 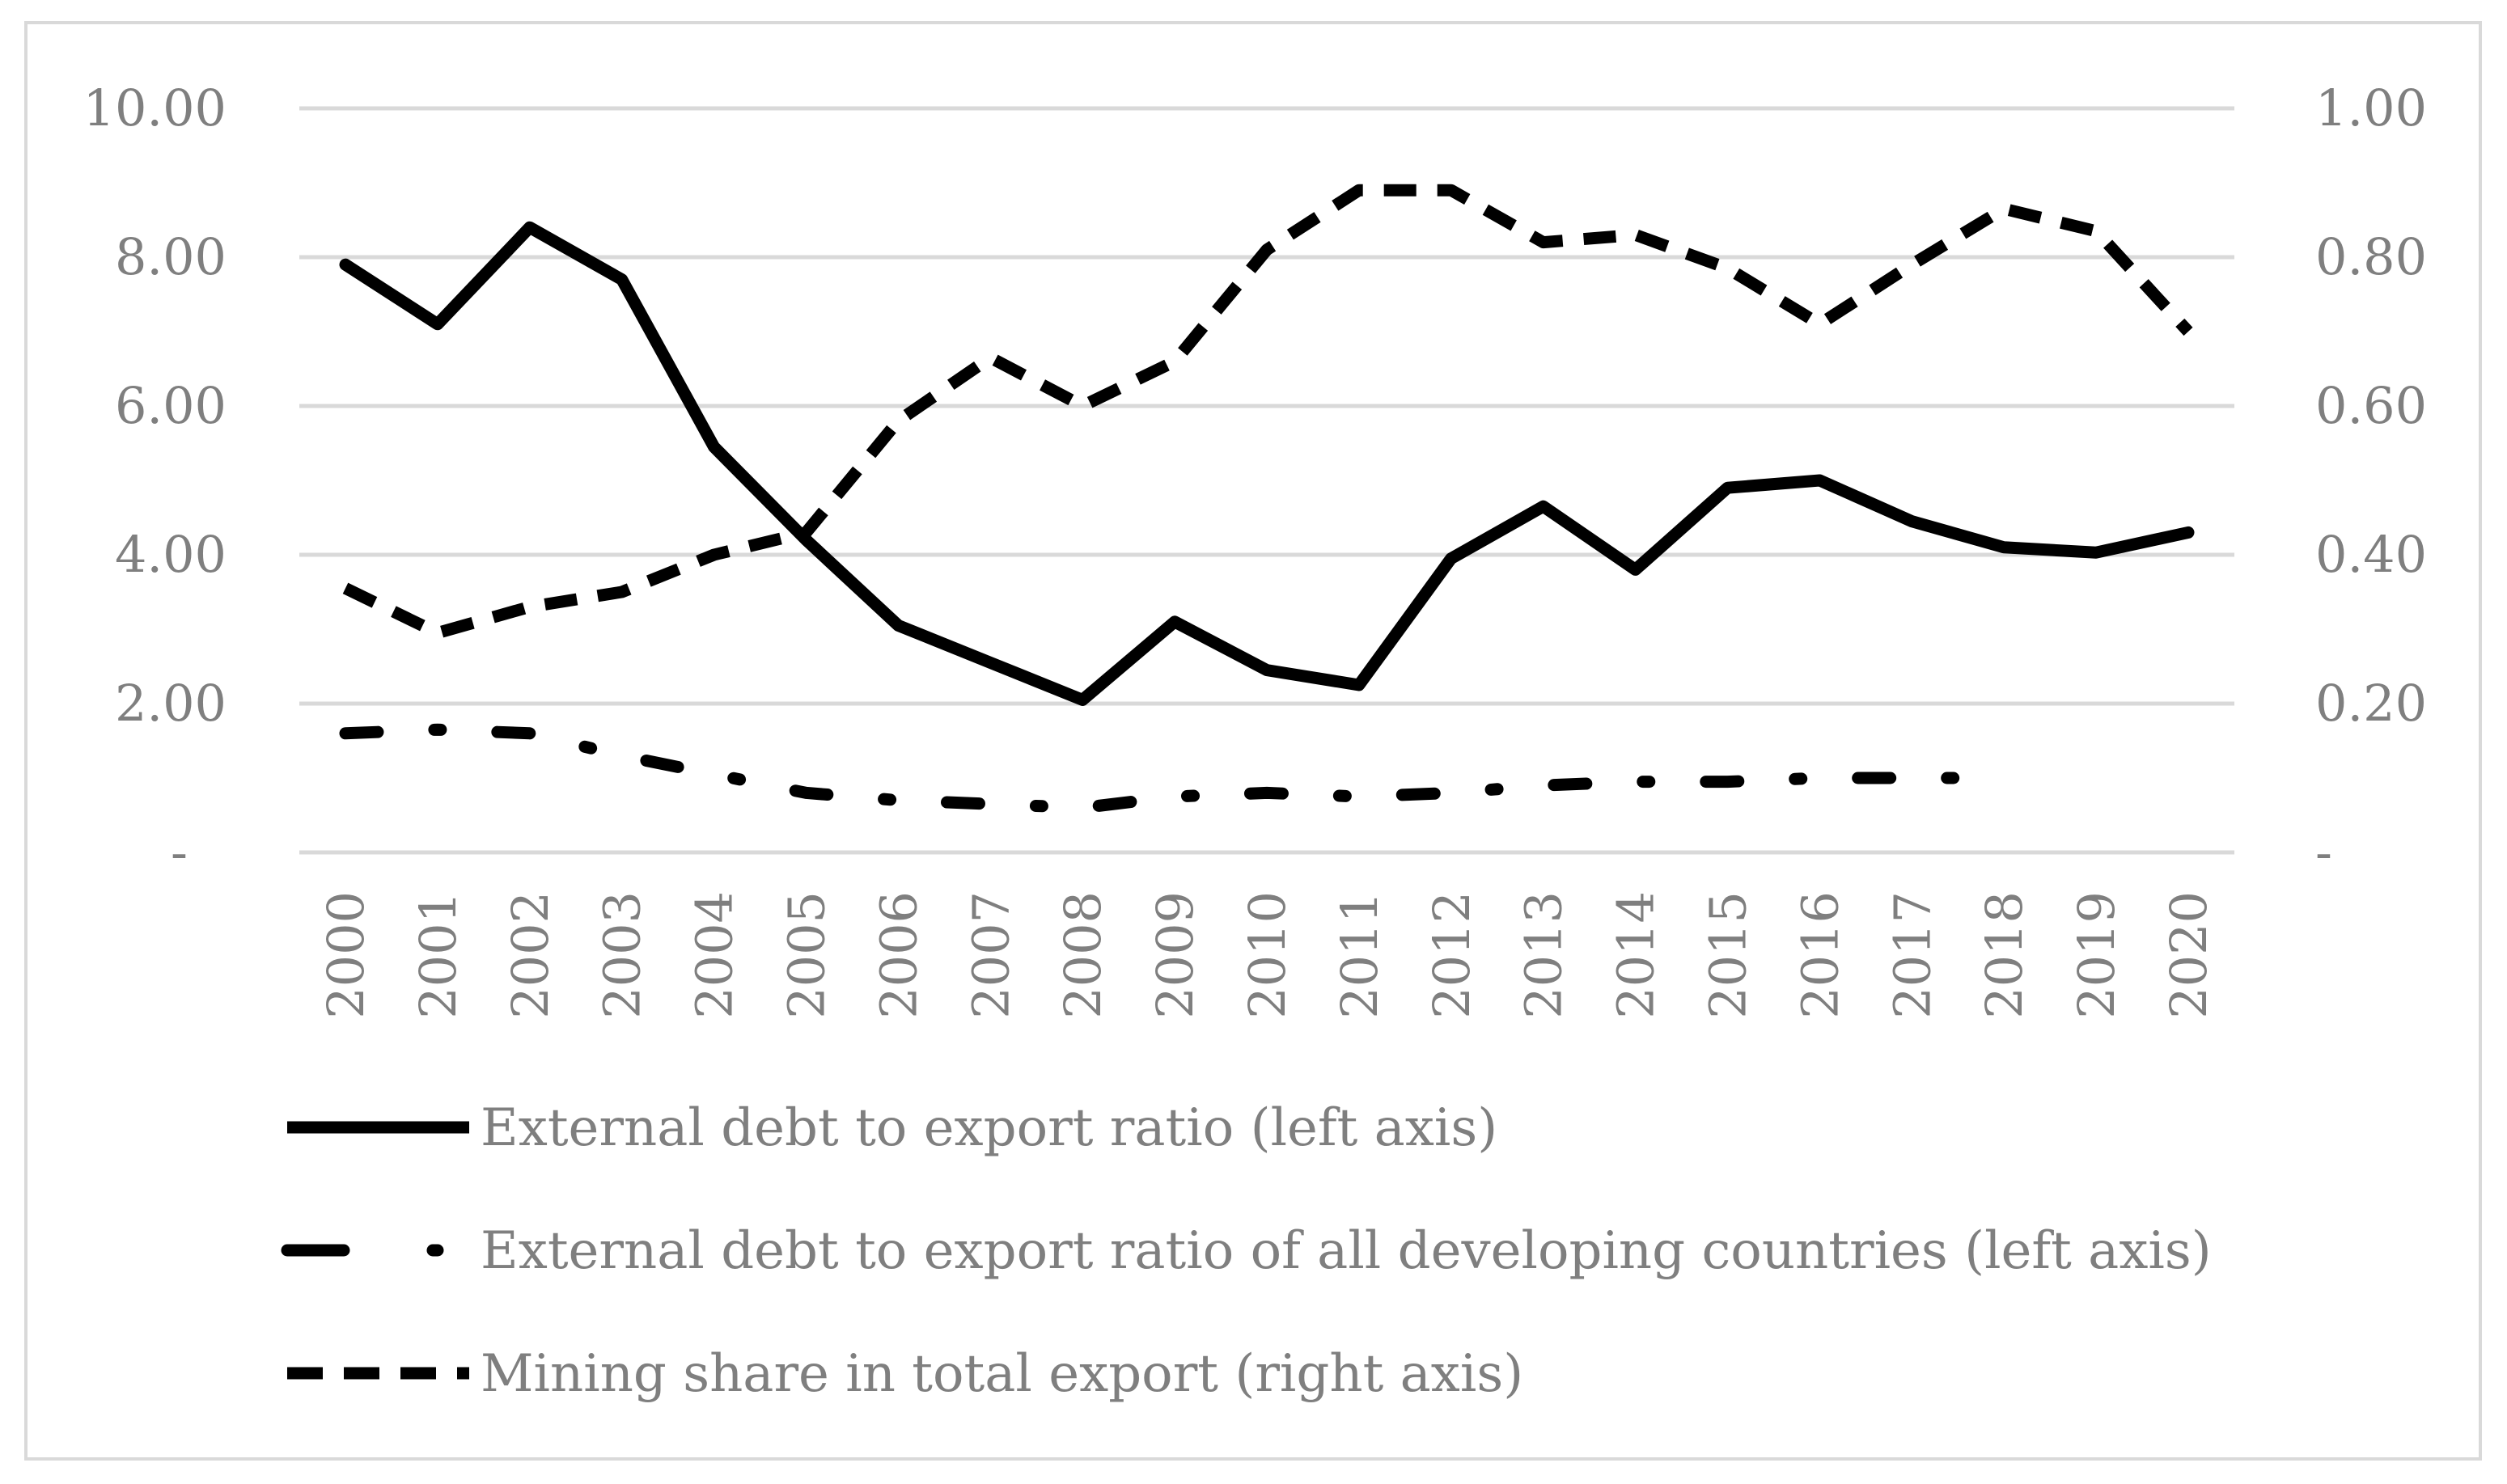 I want to click on left-tick-label: 8.00, so click(x=171, y=256).